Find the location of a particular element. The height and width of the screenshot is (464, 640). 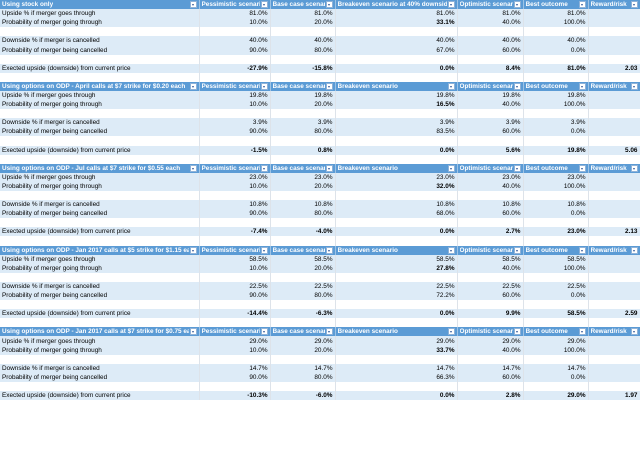

value-cell: 2.7% is located at coordinates (490, 232).